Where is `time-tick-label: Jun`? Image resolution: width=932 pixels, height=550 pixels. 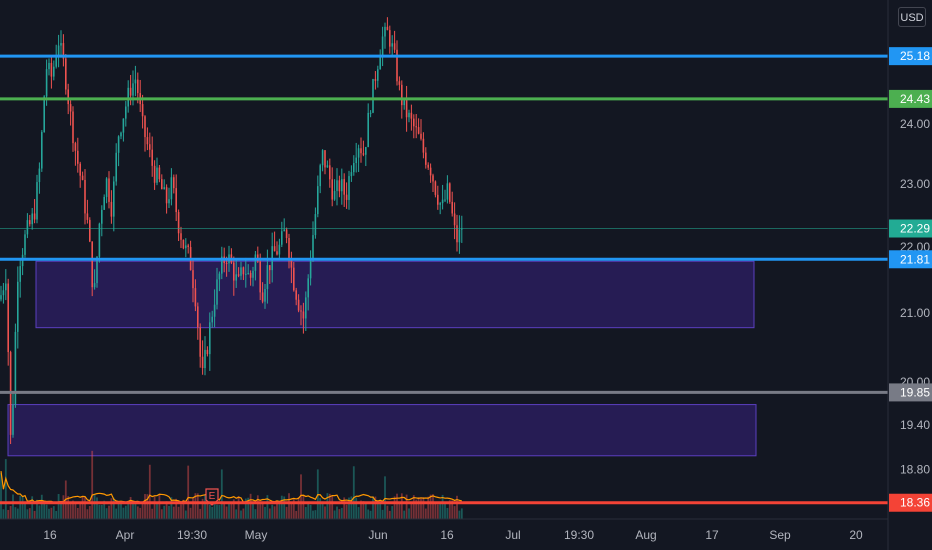
time-tick-label: Jun is located at coordinates (377, 535).